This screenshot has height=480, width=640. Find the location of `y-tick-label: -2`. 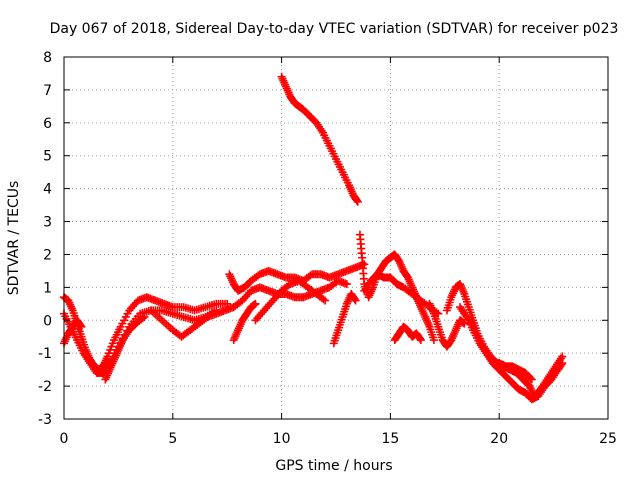

y-tick-label: -2 is located at coordinates (45, 387).